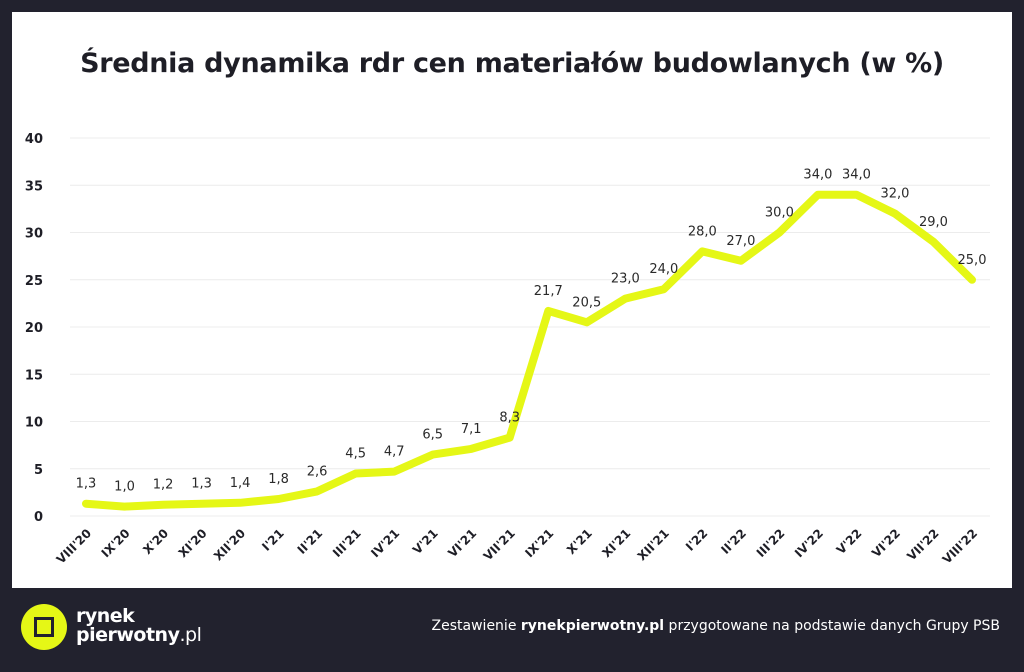 This screenshot has width=1024, height=672. Describe the element at coordinates (34, 423) in the screenshot. I see `y-tick-label: 10` at that location.